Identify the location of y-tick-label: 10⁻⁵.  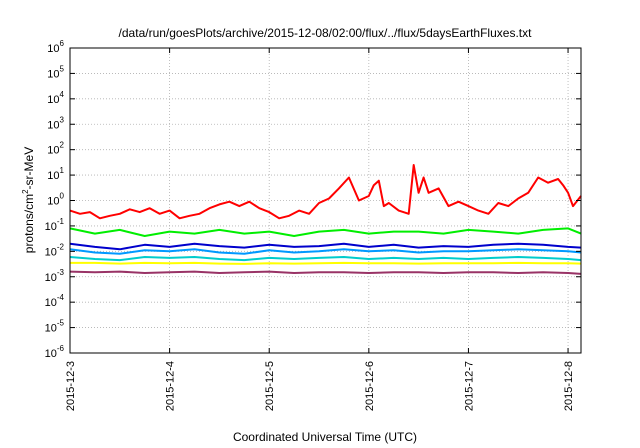
(55, 327).